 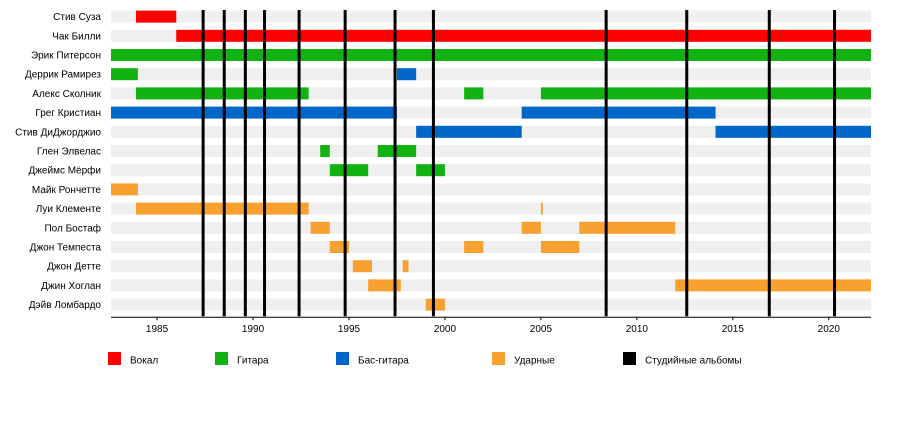 I want to click on member-name: Пол Бостаф, so click(x=72, y=228).